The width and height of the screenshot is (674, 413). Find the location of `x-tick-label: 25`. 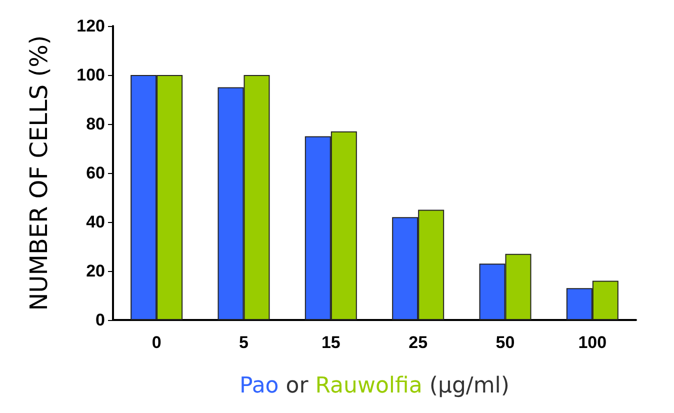

x-tick-label: 25 is located at coordinates (418, 342).